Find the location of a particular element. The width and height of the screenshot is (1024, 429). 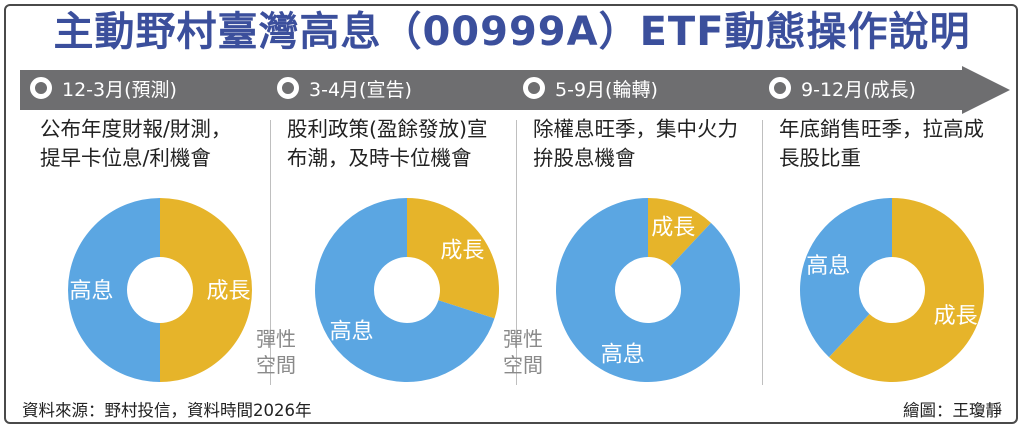

timeline-arrow-shape is located at coordinates (515, 90).